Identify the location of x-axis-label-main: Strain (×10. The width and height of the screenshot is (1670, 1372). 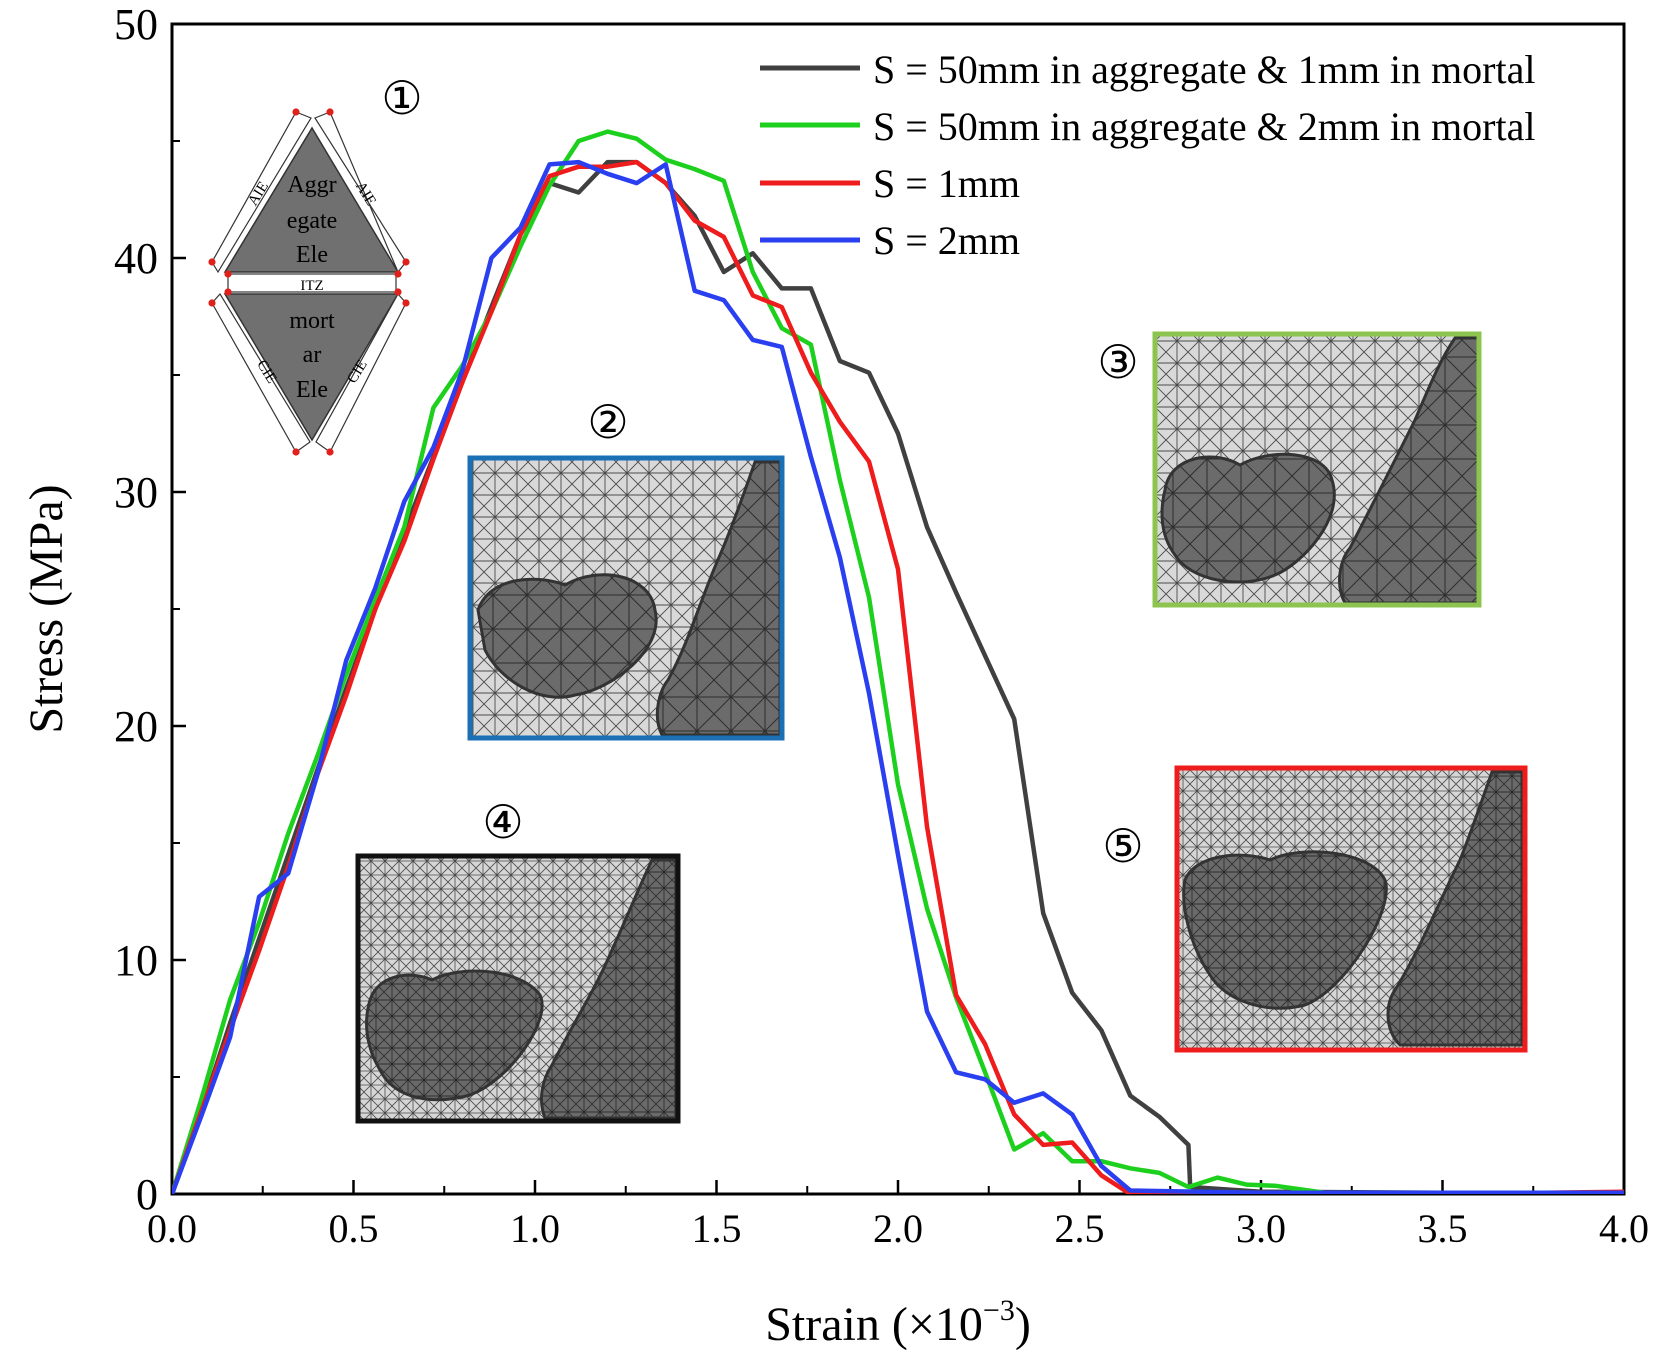
(874, 1324).